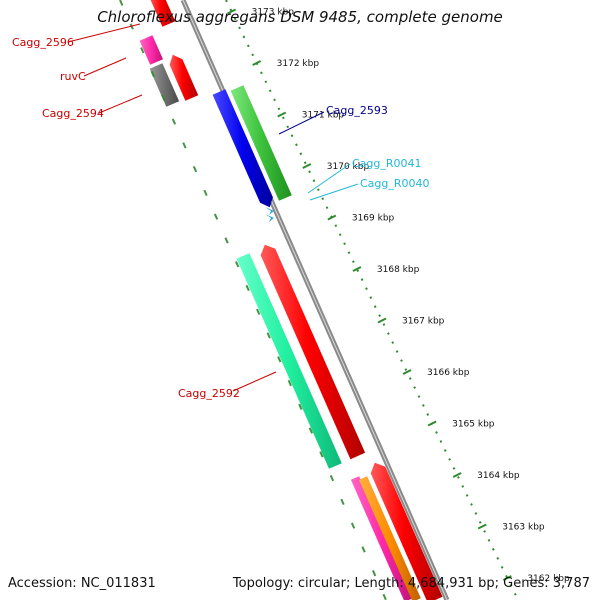 The height and width of the screenshot is (600, 600). Describe the element at coordinates (269, 218) in the screenshot. I see `trna-cagg-r0040-feature` at that location.